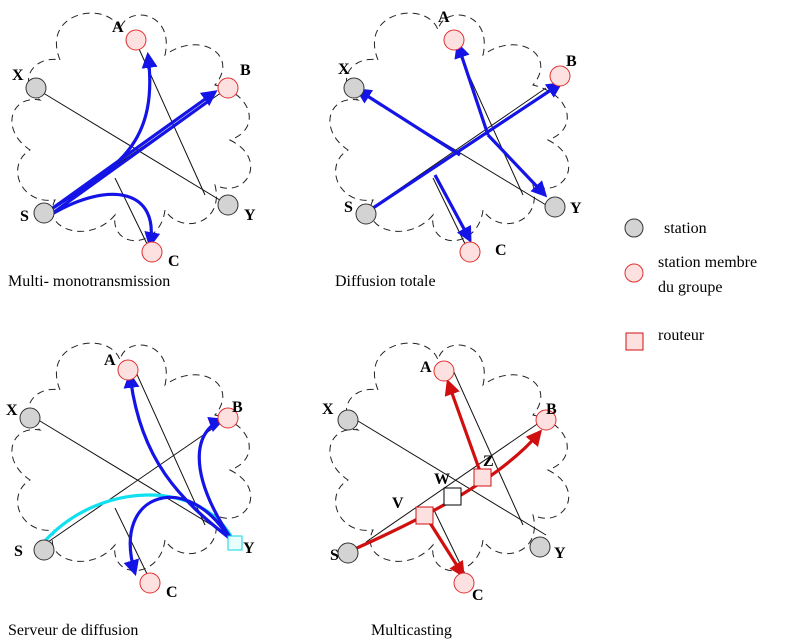 This screenshot has width=787, height=641. Describe the element at coordinates (571, 61) in the screenshot. I see `node-label-b-2: B` at that location.